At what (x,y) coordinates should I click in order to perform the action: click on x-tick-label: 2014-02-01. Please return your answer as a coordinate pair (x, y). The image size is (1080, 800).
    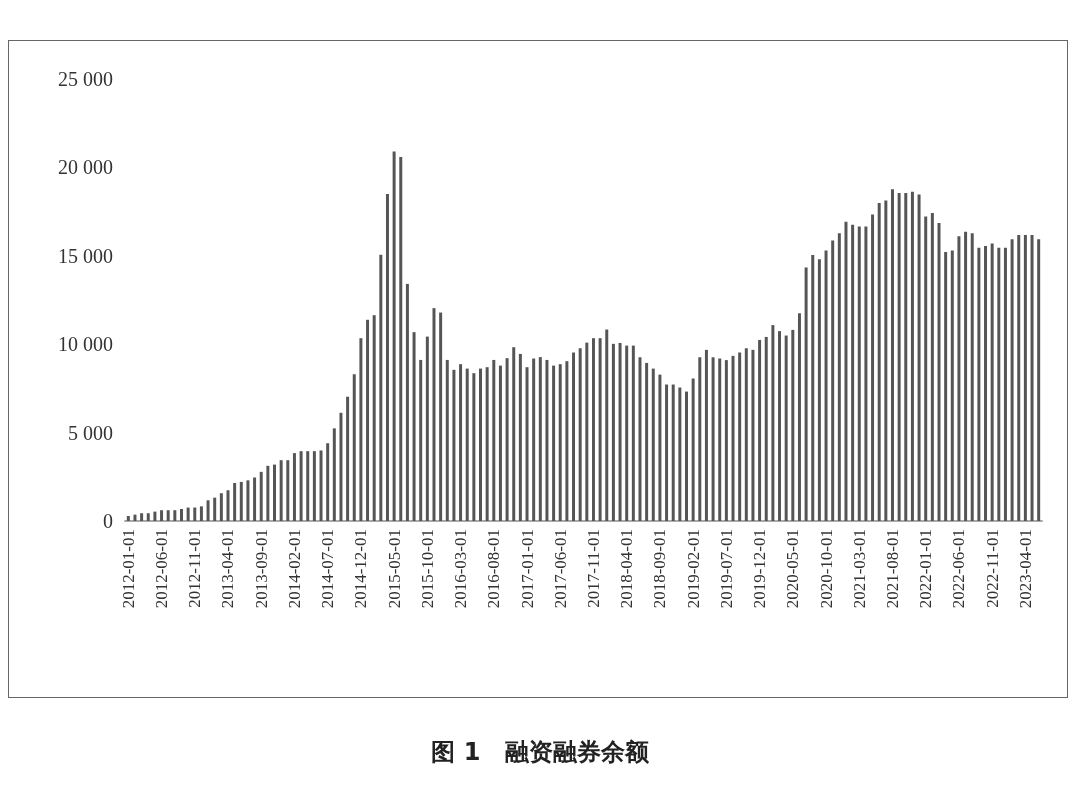
    Looking at the image, I should click on (294, 569).